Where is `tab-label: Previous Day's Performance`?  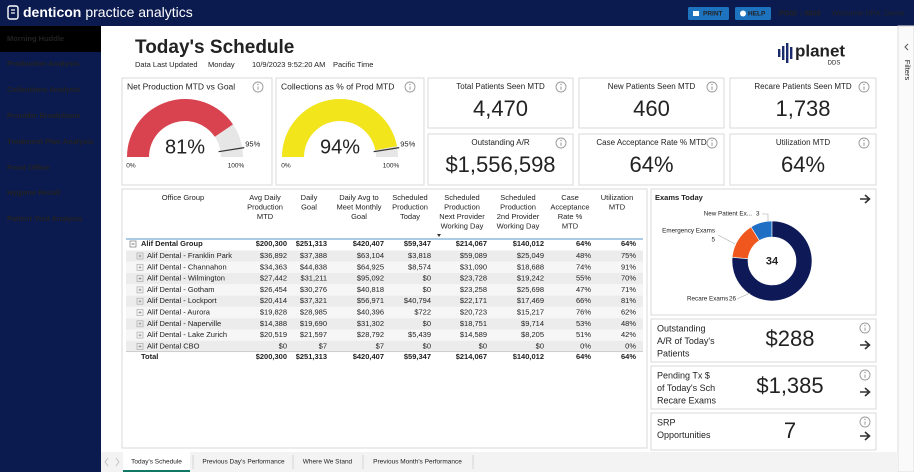
tab-label: Previous Day's Performance is located at coordinates (243, 462).